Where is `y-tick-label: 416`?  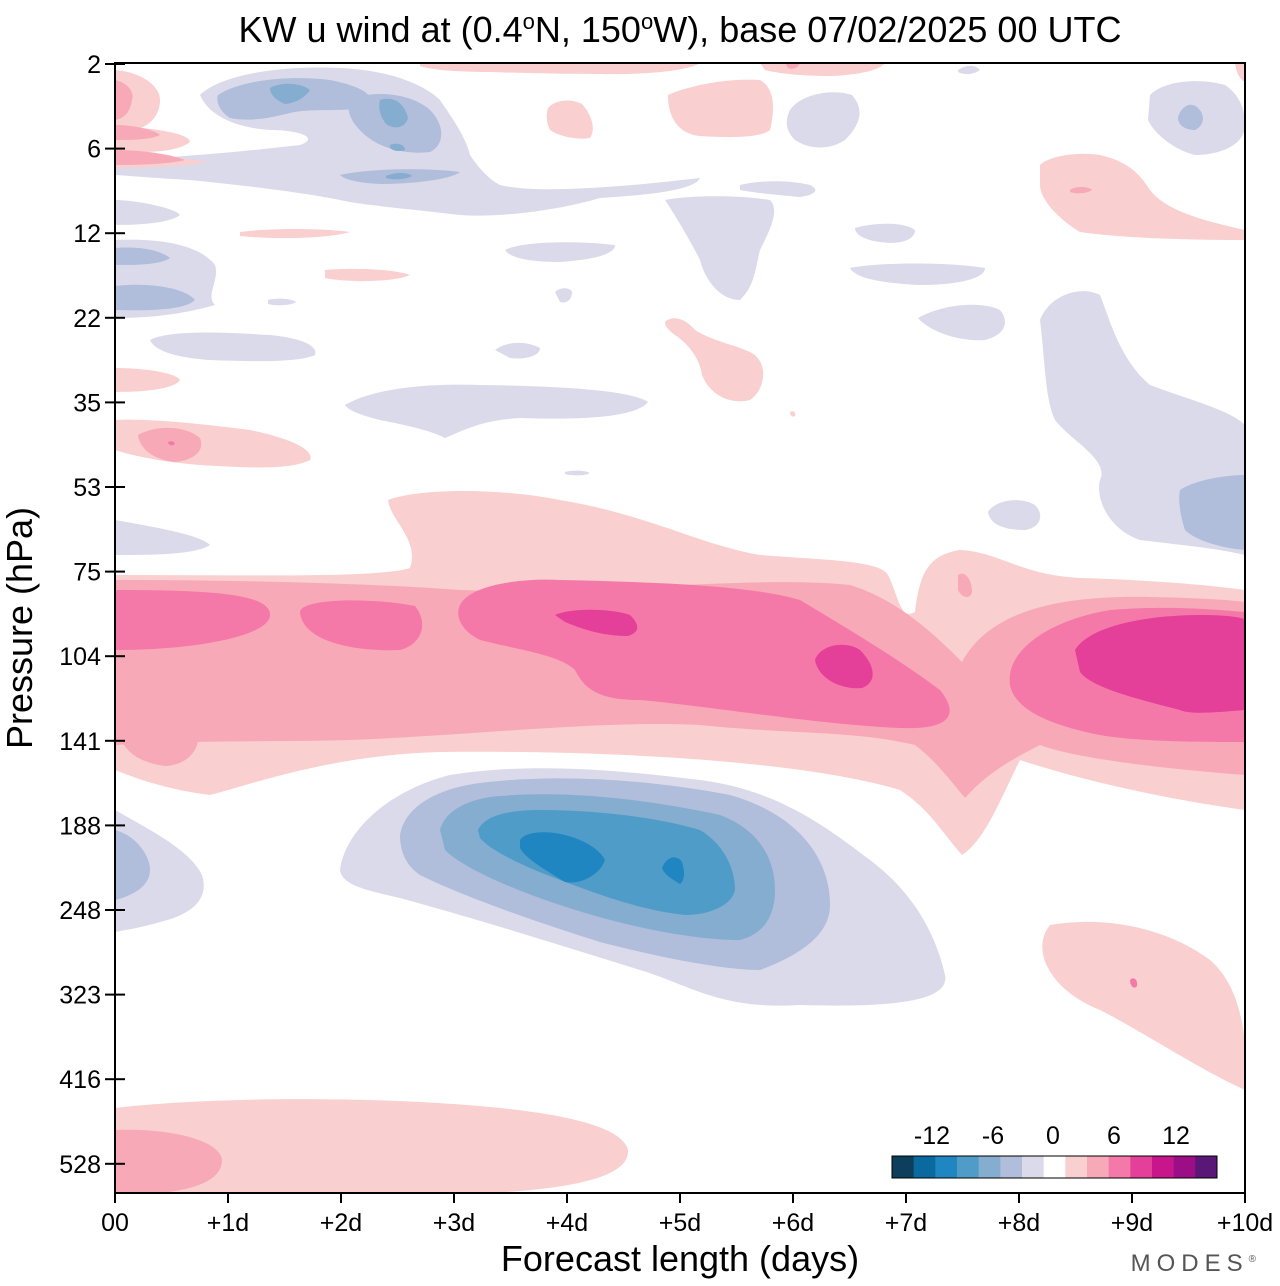
y-tick-label: 416 is located at coordinates (80, 1080).